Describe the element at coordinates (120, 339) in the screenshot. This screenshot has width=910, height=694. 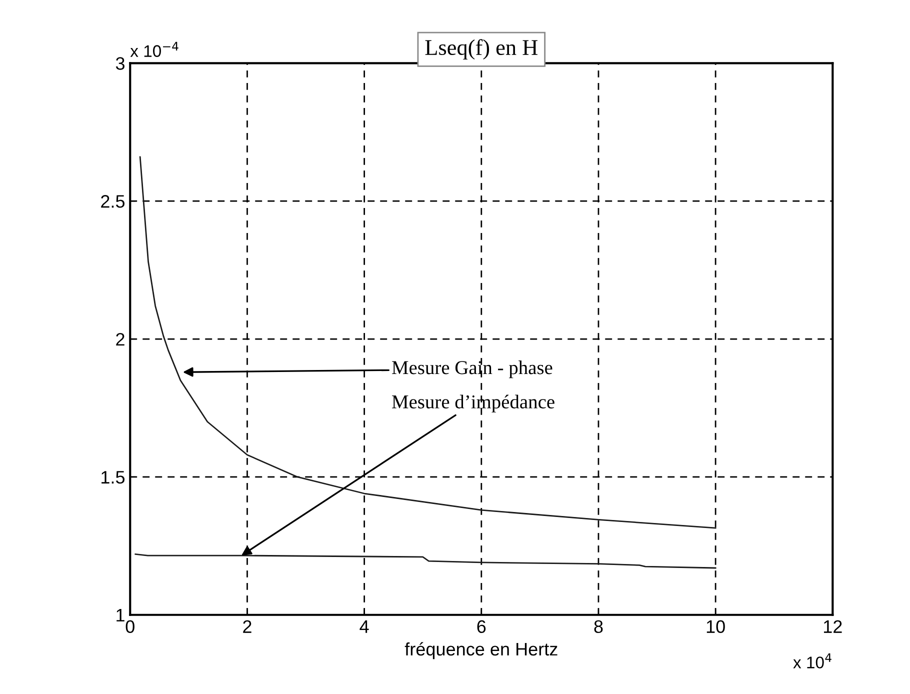
I see `y-tick-label: 2` at that location.